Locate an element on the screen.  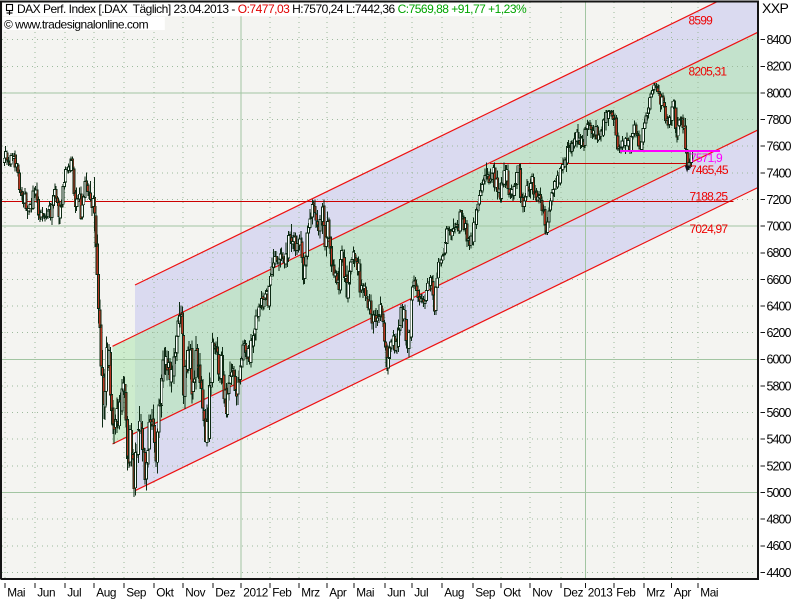
svg-text: 5800 is located at coordinates (779, 386).